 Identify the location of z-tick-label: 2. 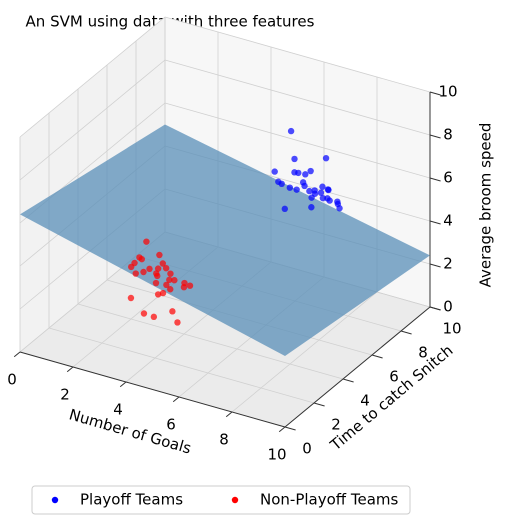
(448, 264).